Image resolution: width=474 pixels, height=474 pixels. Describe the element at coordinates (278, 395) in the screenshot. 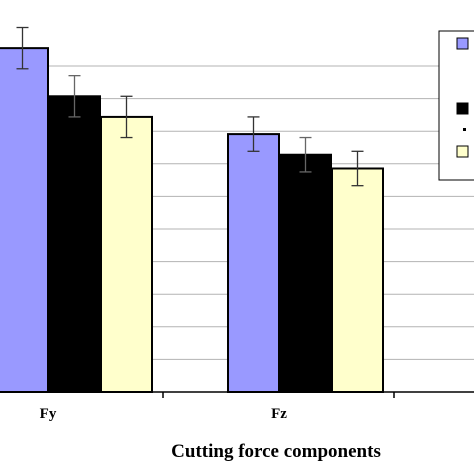

I see `x-ticks` at that location.